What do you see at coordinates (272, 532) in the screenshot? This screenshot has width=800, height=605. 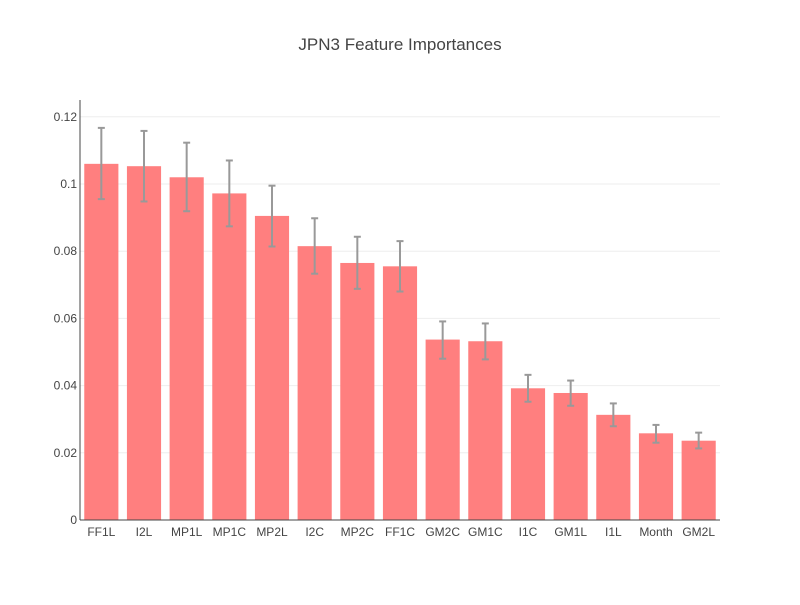 I see `x-tick-label: MP2L` at bounding box center [272, 532].